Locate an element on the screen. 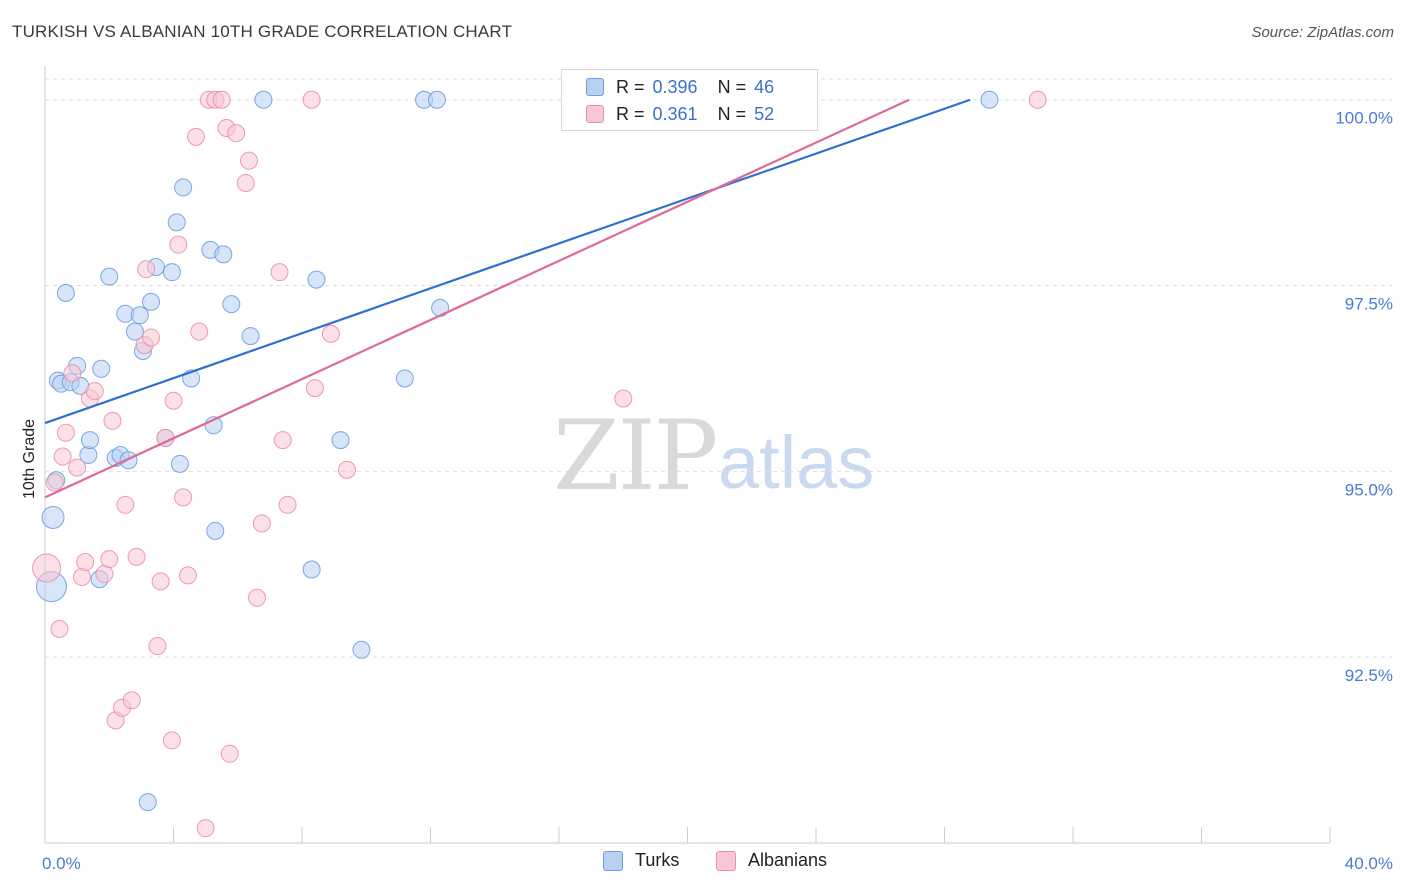 This screenshot has width=1406, height=892. albanians-swatch is located at coordinates (595, 114).